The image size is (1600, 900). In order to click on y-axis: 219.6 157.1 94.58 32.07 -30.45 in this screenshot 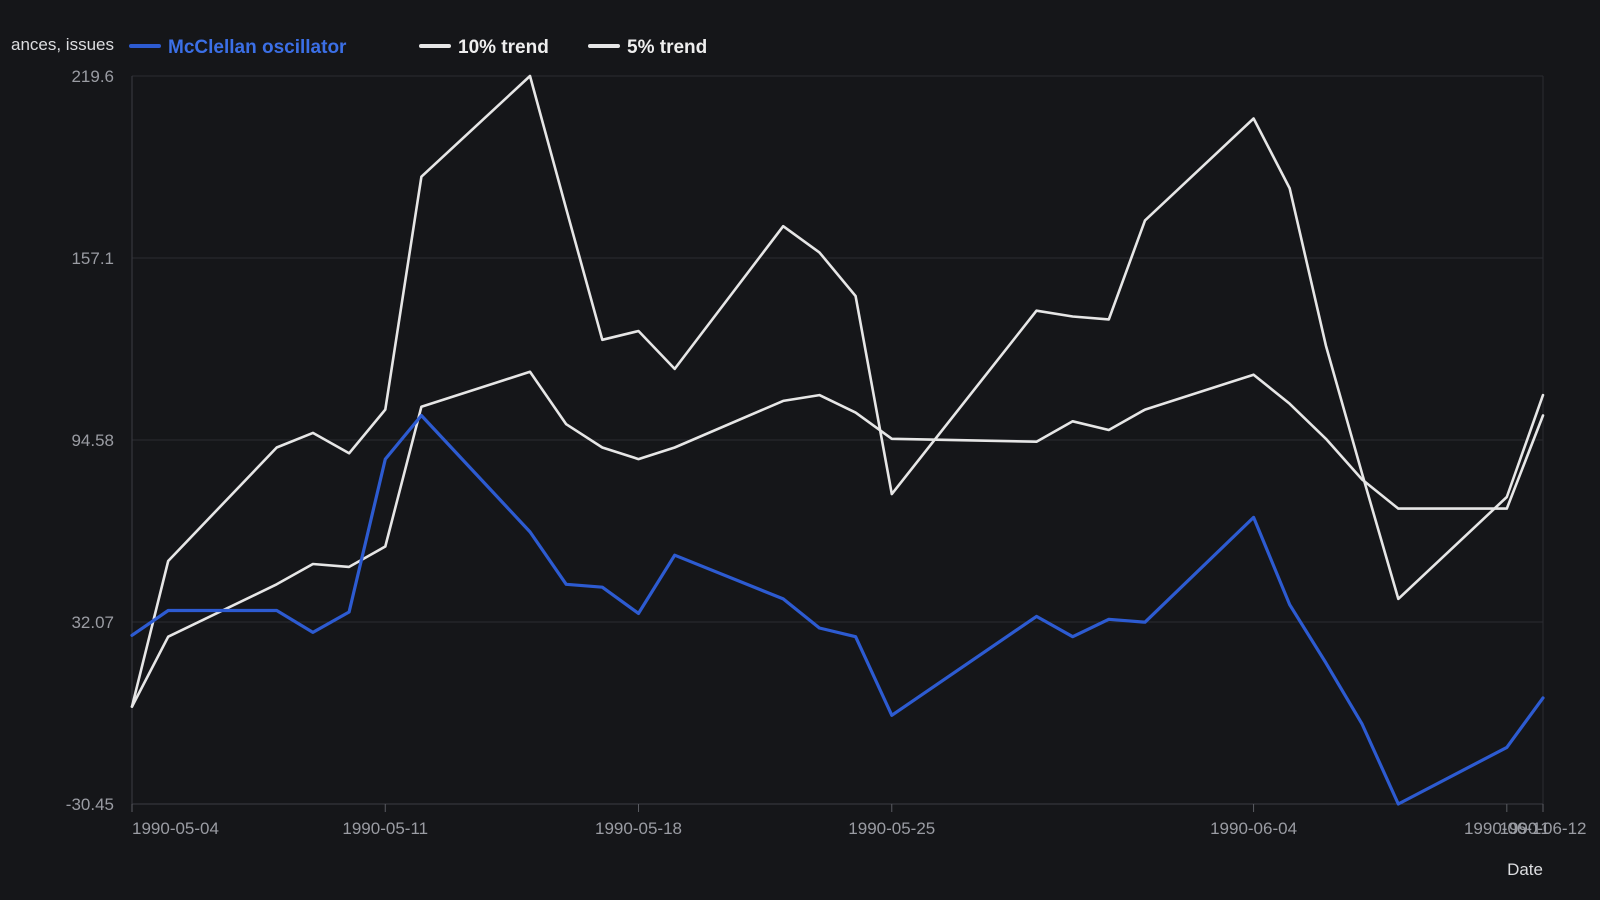, I will do `click(90, 440)`.